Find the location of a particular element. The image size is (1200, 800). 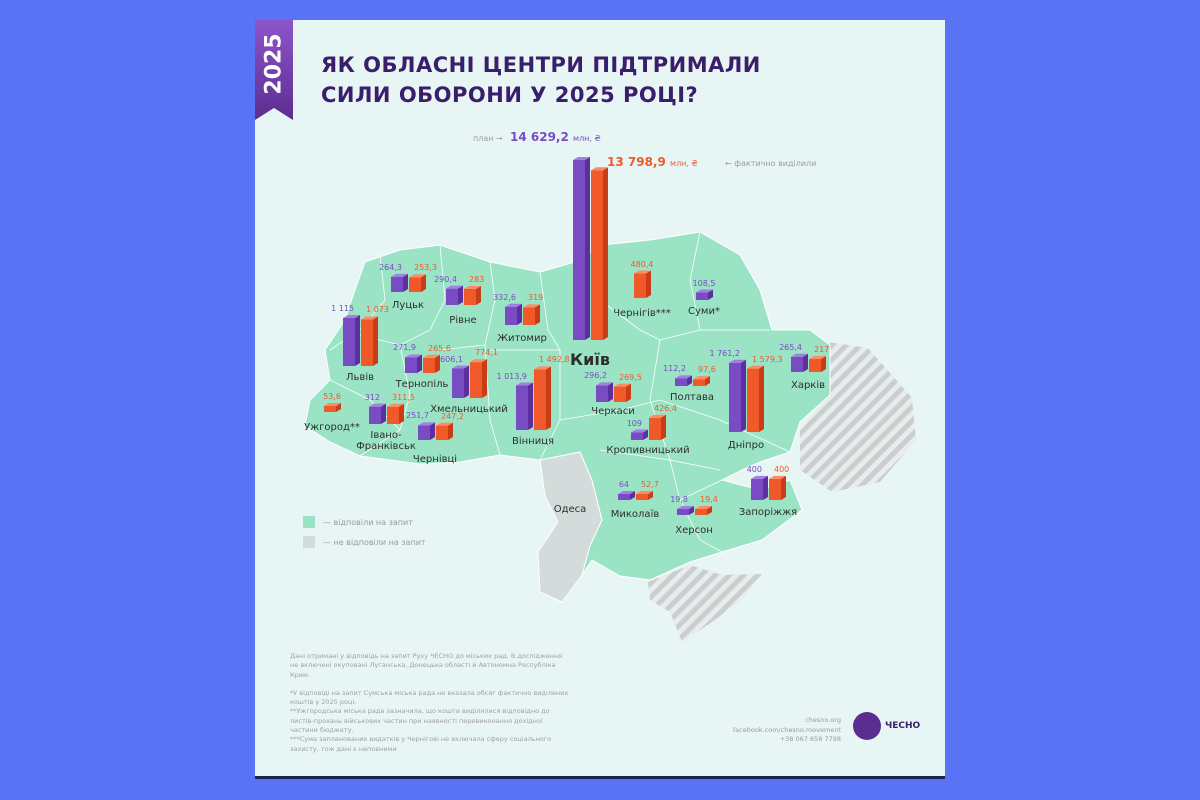

plan-value-label: 1 013,9 is located at coordinates (511, 376).